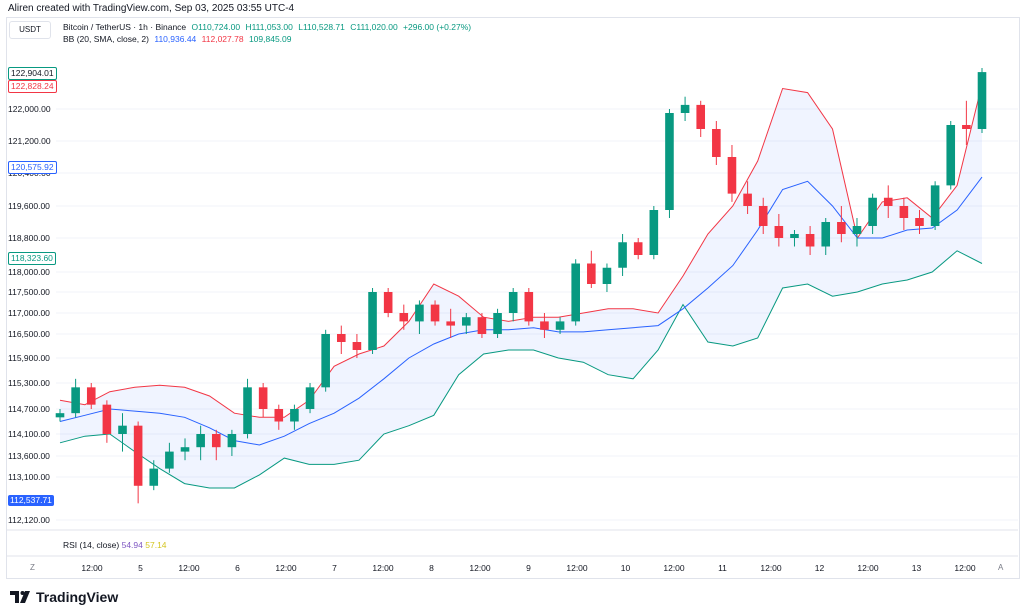 This screenshot has width=1024, height=616. What do you see at coordinates (29, 434) in the screenshot?
I see `price-axis-label: 114,100.00` at bounding box center [29, 434].